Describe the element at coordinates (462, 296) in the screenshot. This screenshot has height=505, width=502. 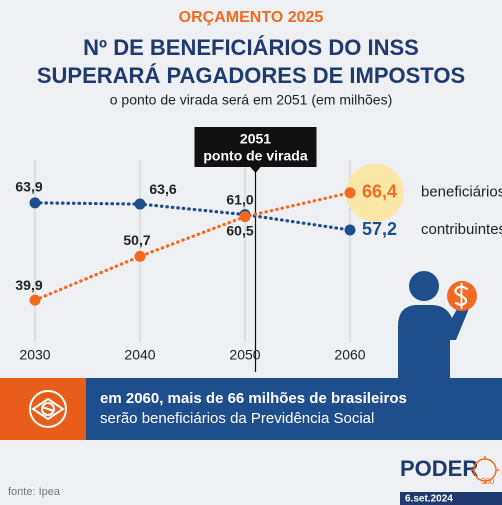
I see `coin-icon` at that location.